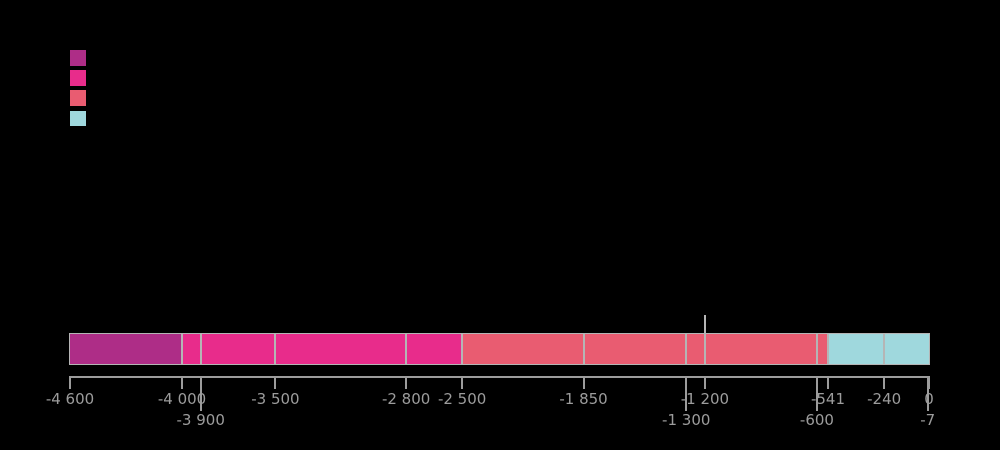 The height and width of the screenshot is (450, 1000). I want to click on tick-label-1200: -1 200, so click(705, 399).